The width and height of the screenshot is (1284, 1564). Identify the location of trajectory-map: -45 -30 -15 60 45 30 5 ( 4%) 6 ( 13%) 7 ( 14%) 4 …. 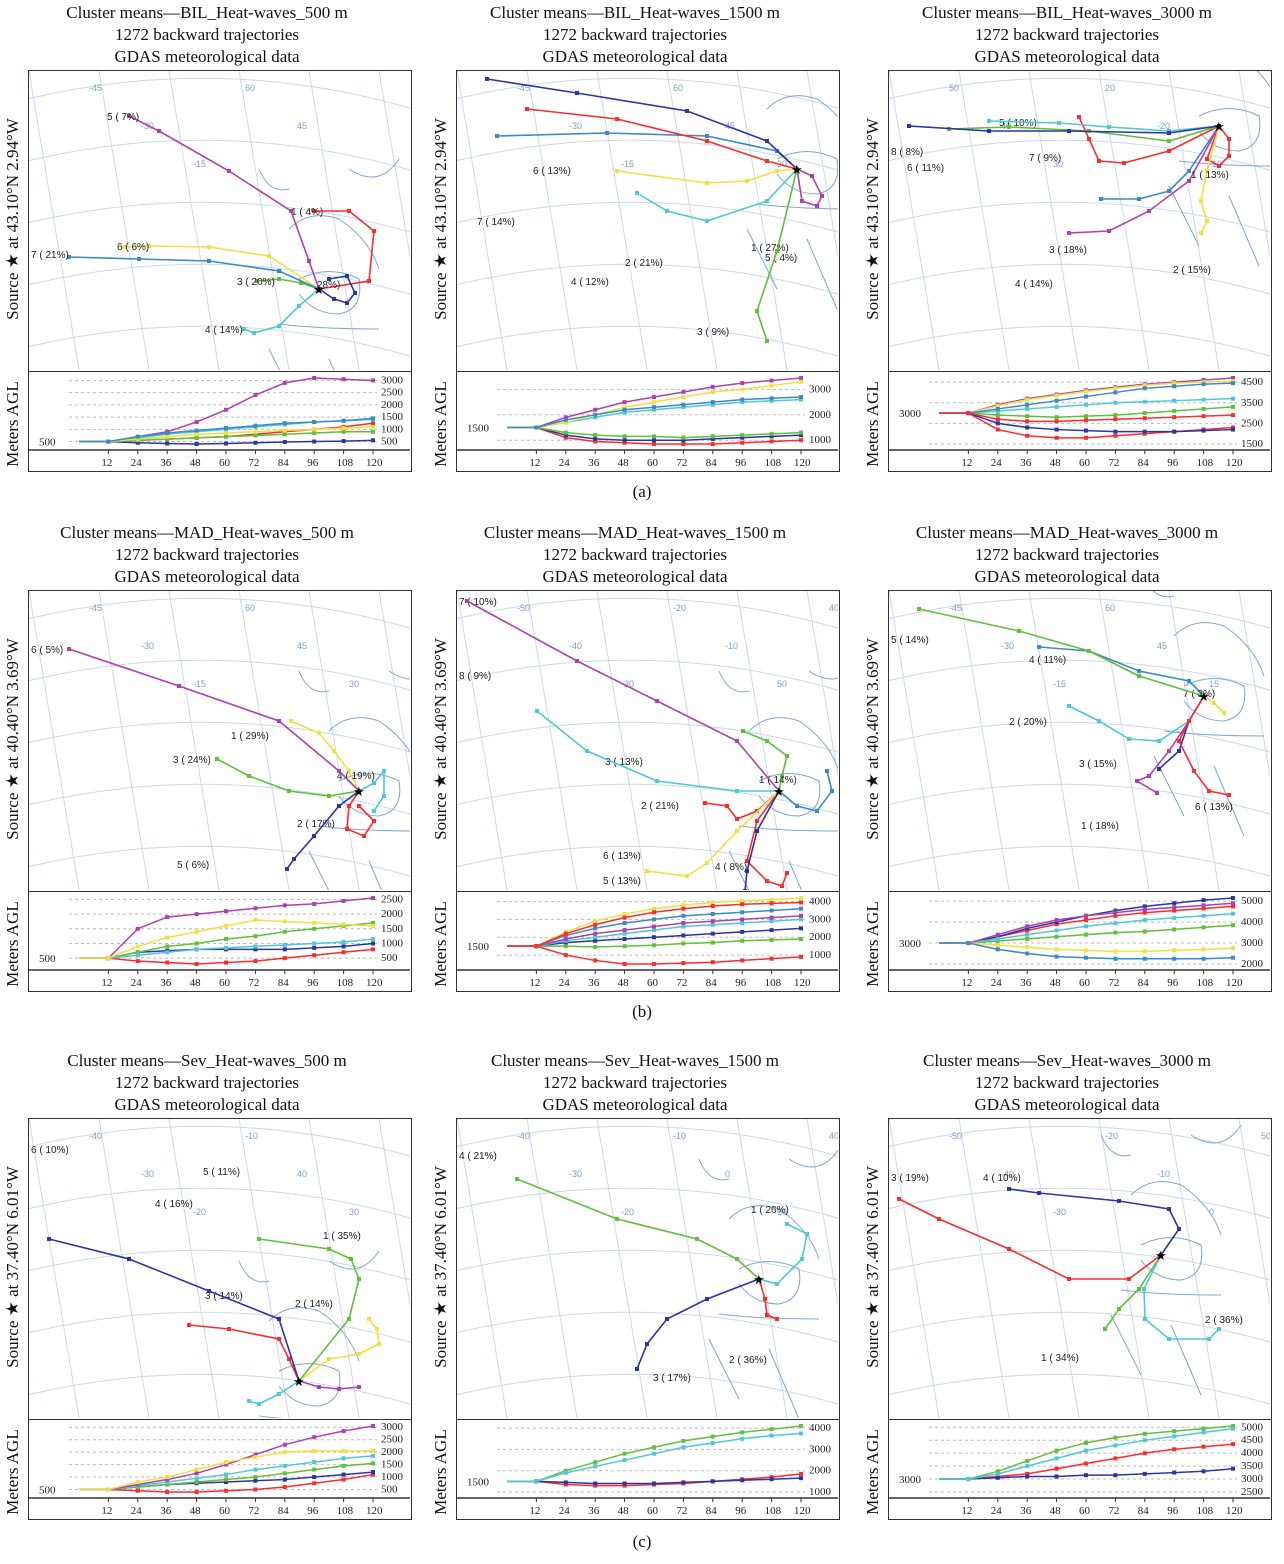
(648, 221).